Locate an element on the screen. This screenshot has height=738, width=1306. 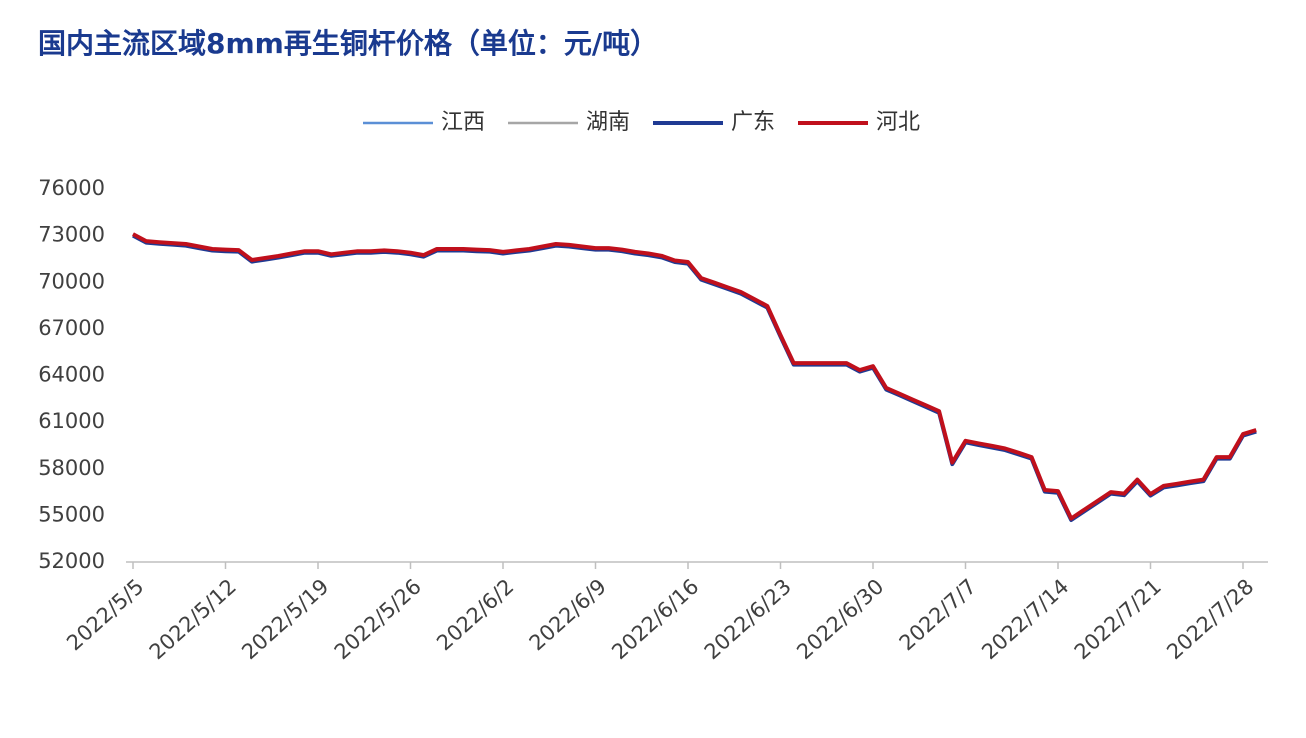
chart-title: 国内主流区域8mm再生铜杆价格（单位：元/吨） is located at coordinates (348, 43).